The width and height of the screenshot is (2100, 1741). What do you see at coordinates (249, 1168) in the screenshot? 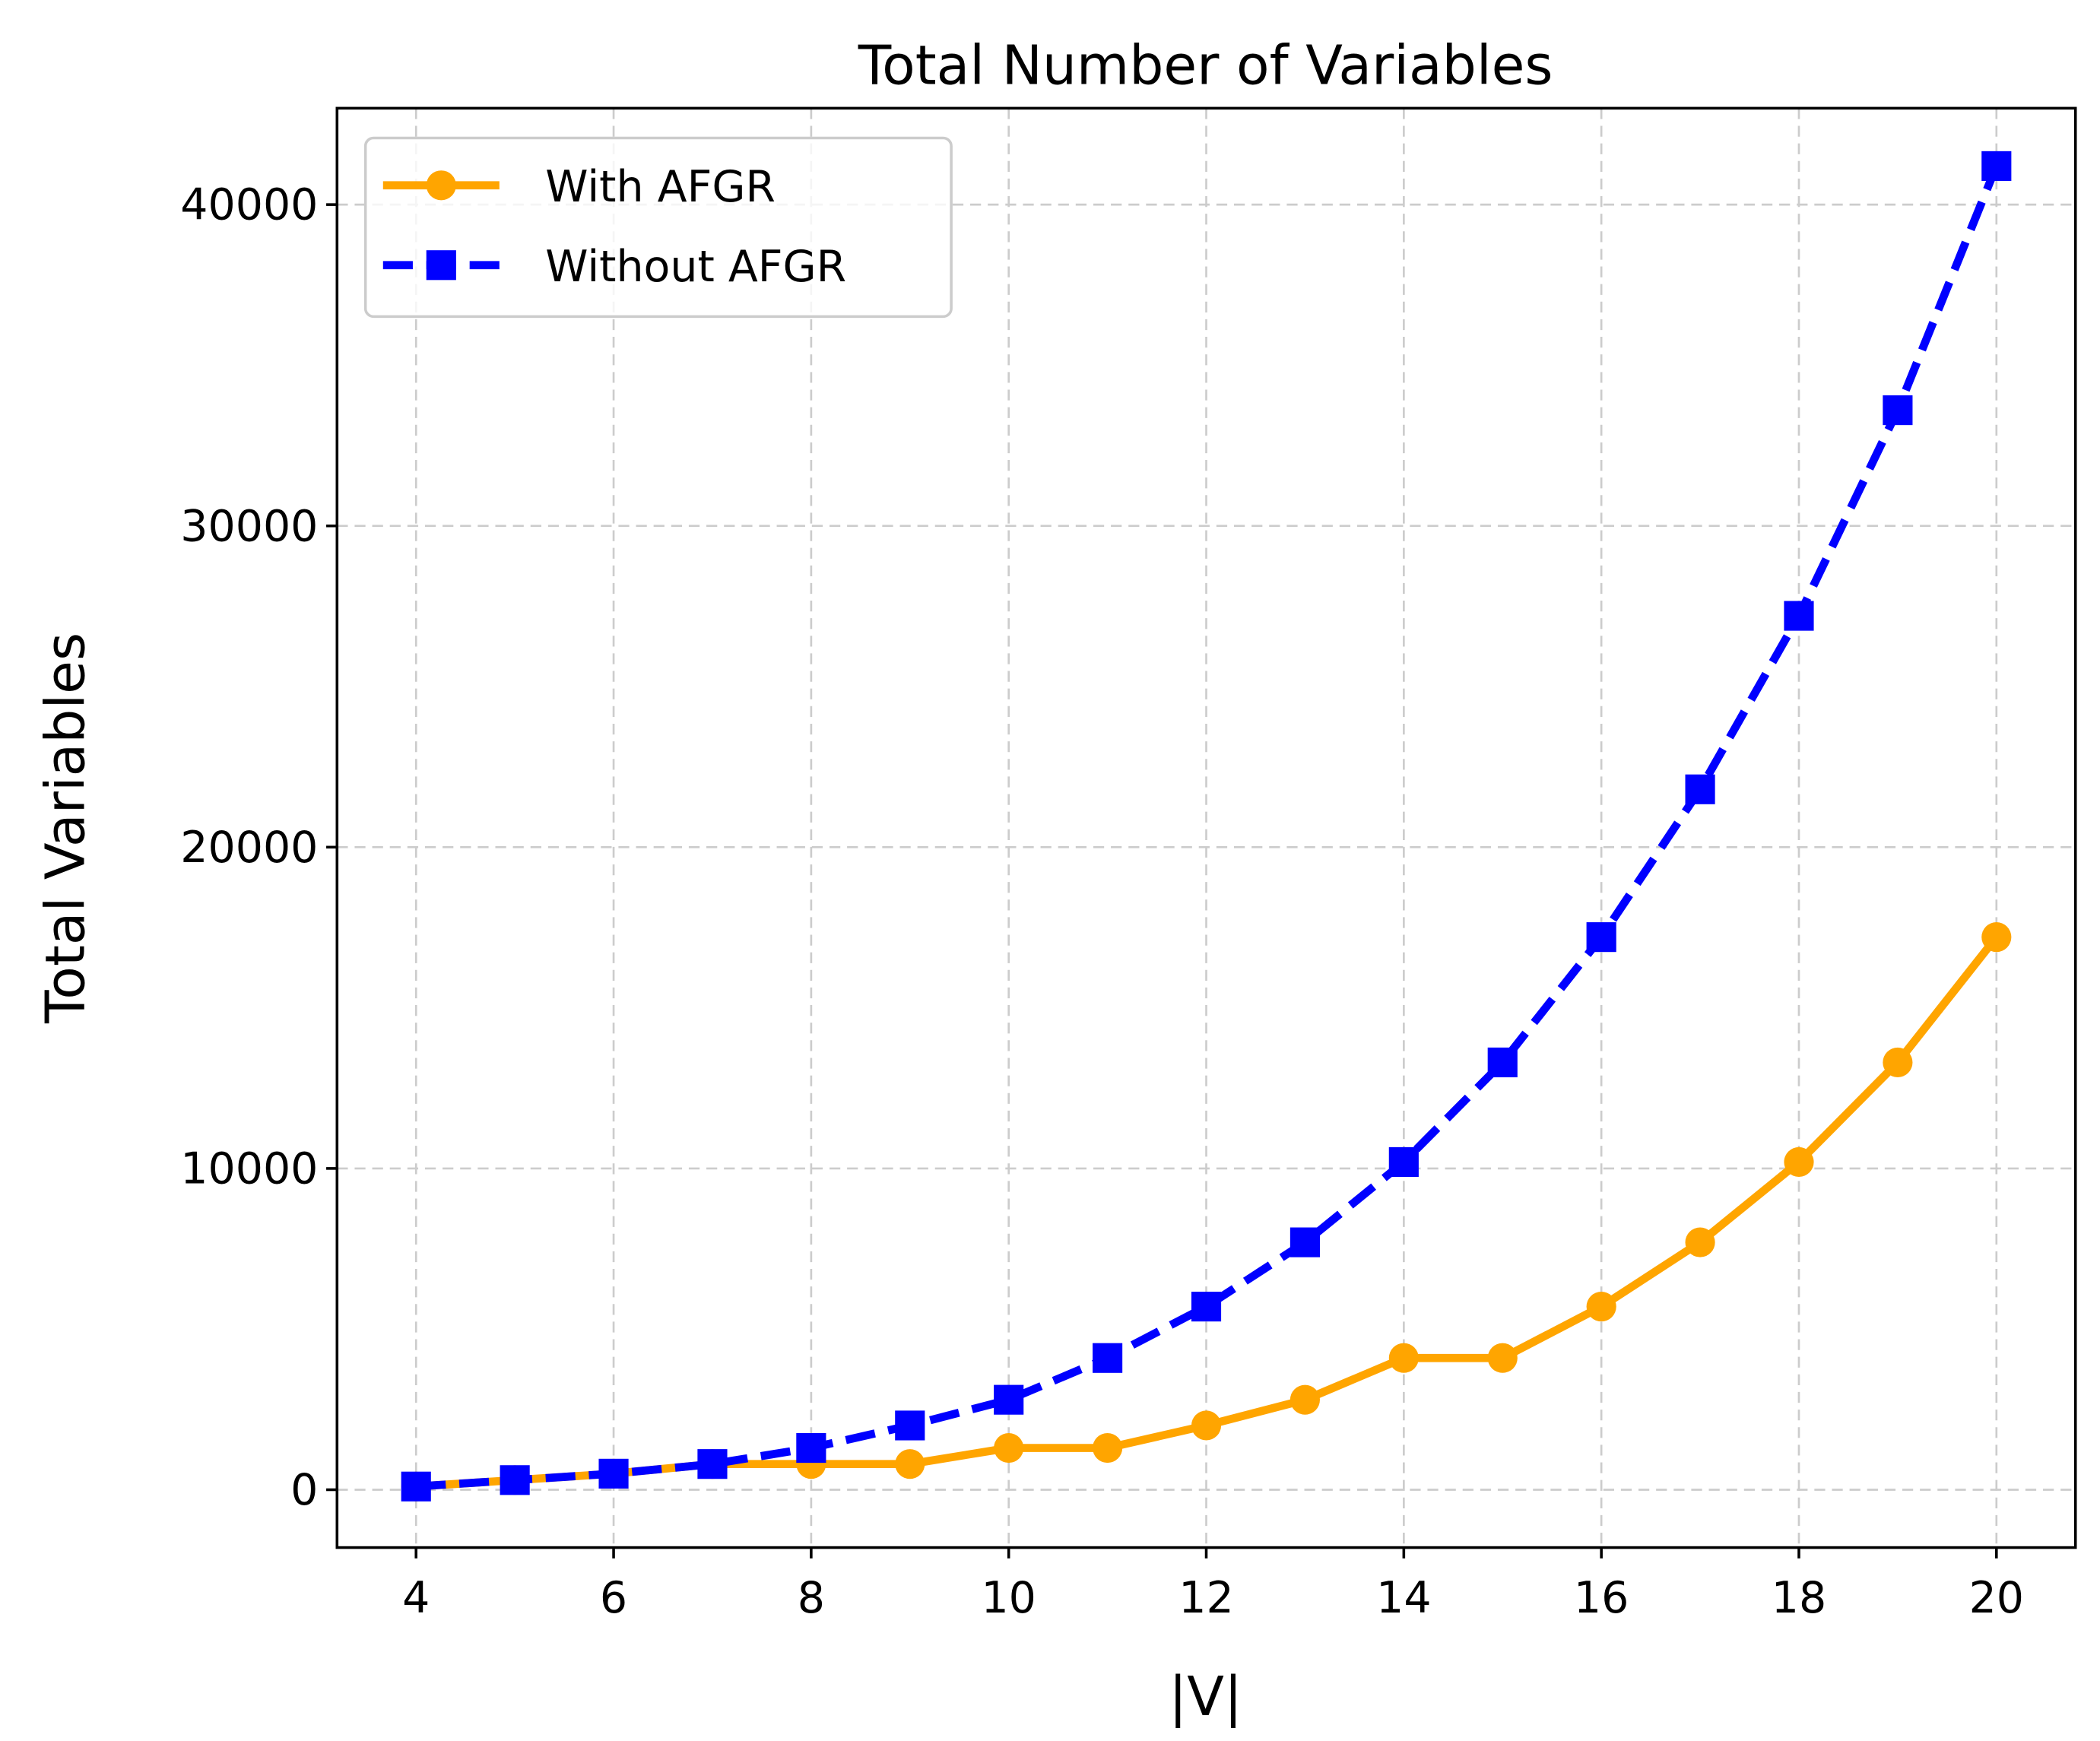
I see `y-tick-label: 10000` at bounding box center [249, 1168].